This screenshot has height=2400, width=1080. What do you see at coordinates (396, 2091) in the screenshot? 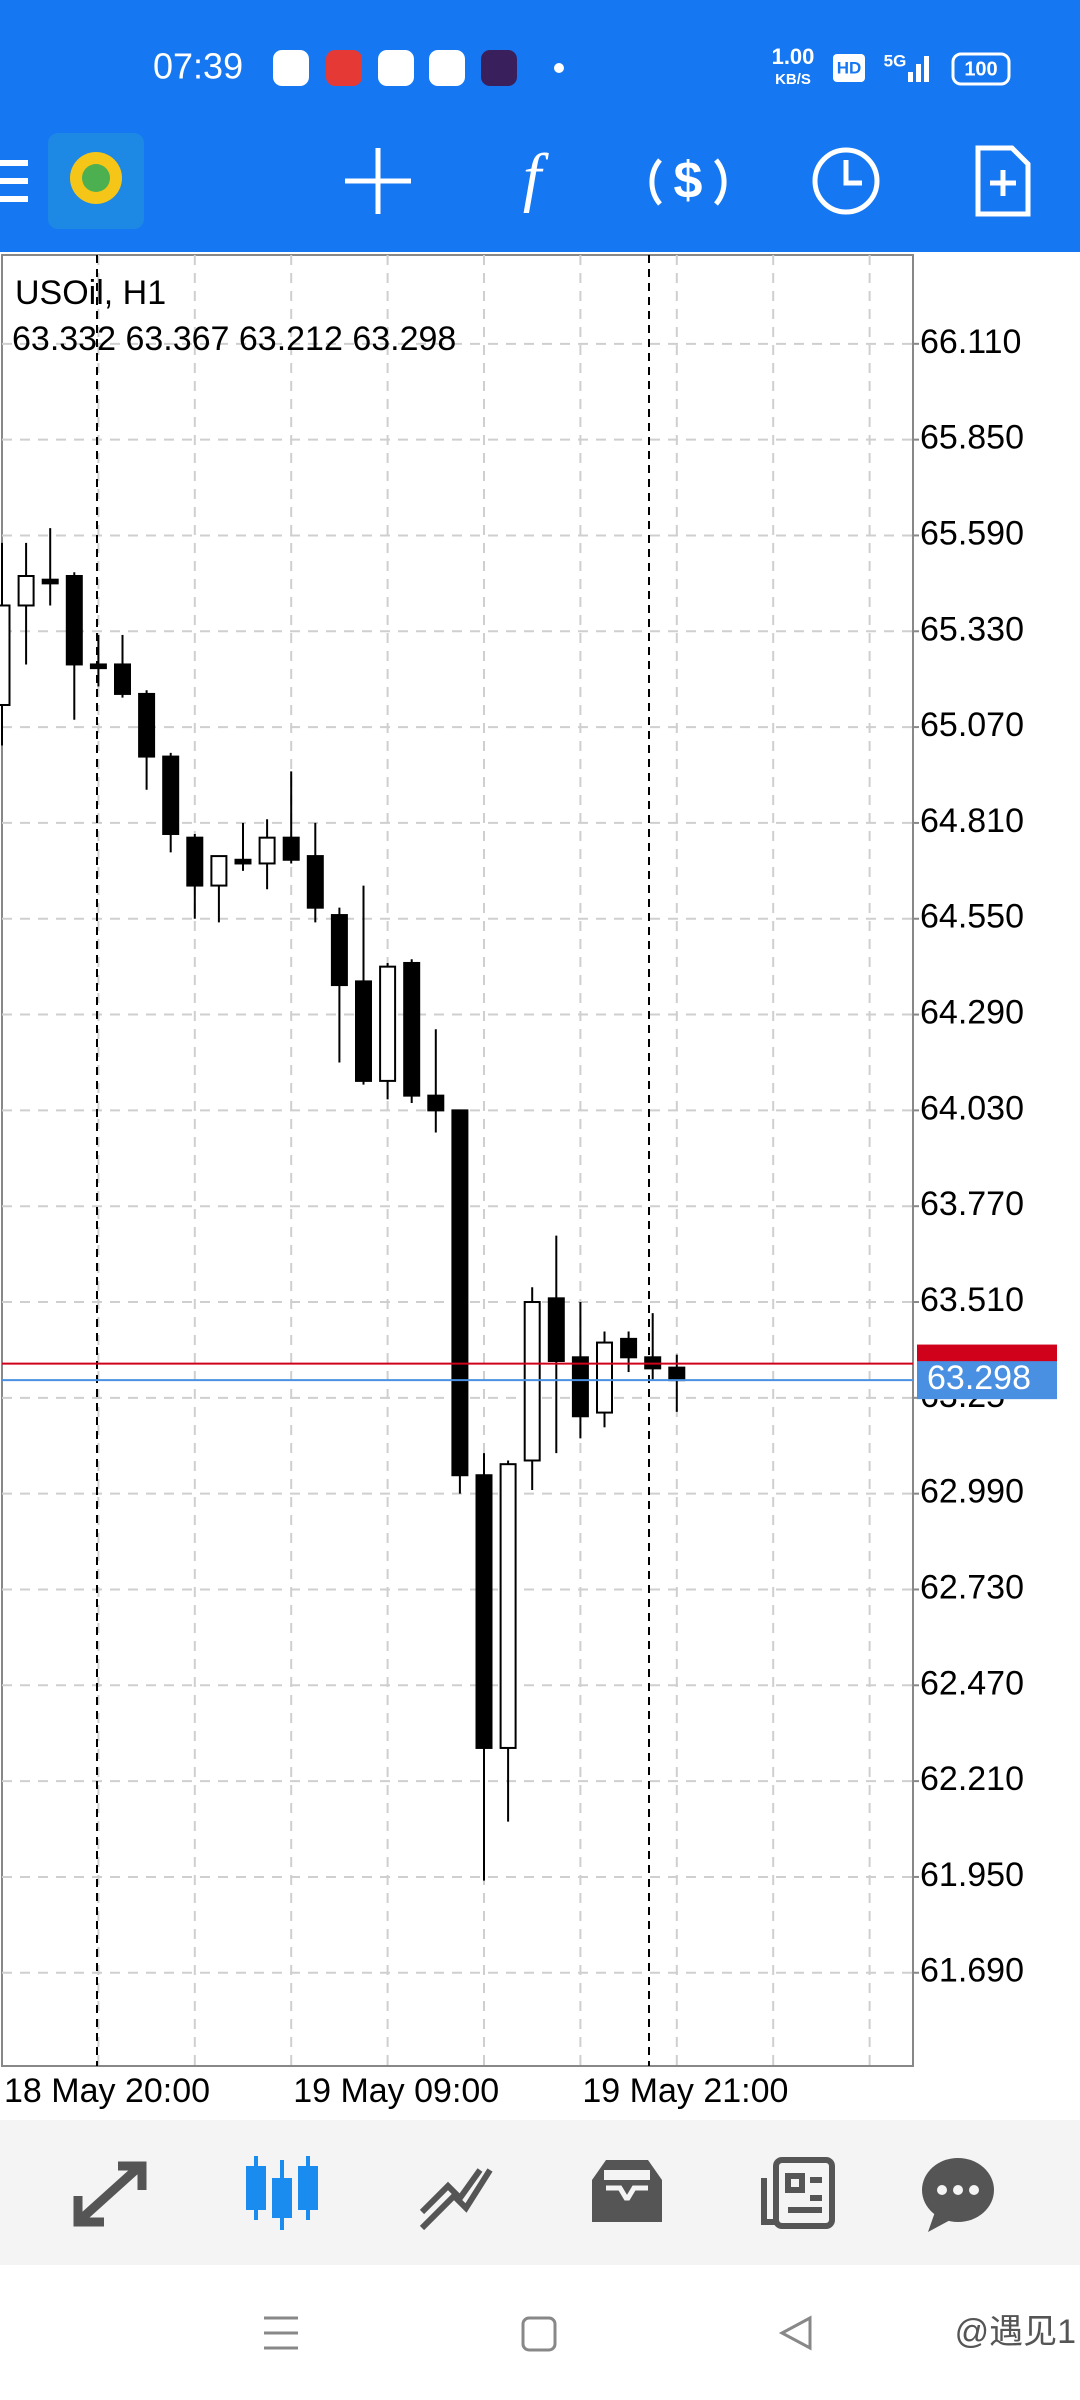
I see `x-tick-label: 19 May 09:00` at bounding box center [396, 2091].